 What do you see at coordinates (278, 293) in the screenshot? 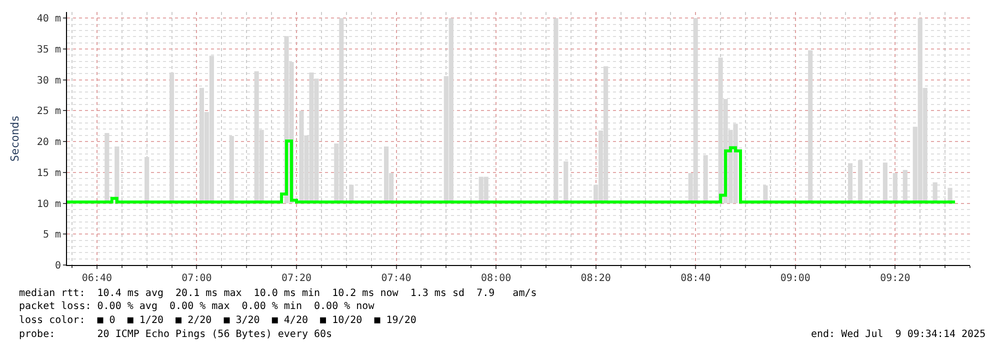
I see `text: median rtt: 10.4 ms avg 20.1 ms max 10.0 ms min 10.2 ms now 1.3 ms sd 7.9 am/s` at bounding box center [278, 293].